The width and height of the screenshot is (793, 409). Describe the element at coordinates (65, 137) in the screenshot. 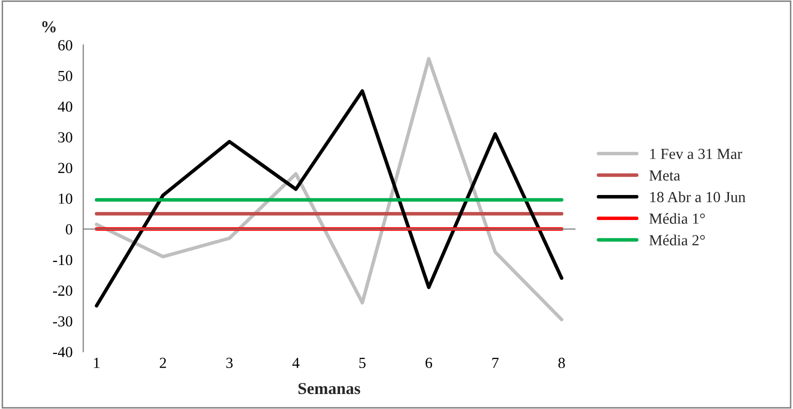

I see `y-tick-label: 30` at that location.